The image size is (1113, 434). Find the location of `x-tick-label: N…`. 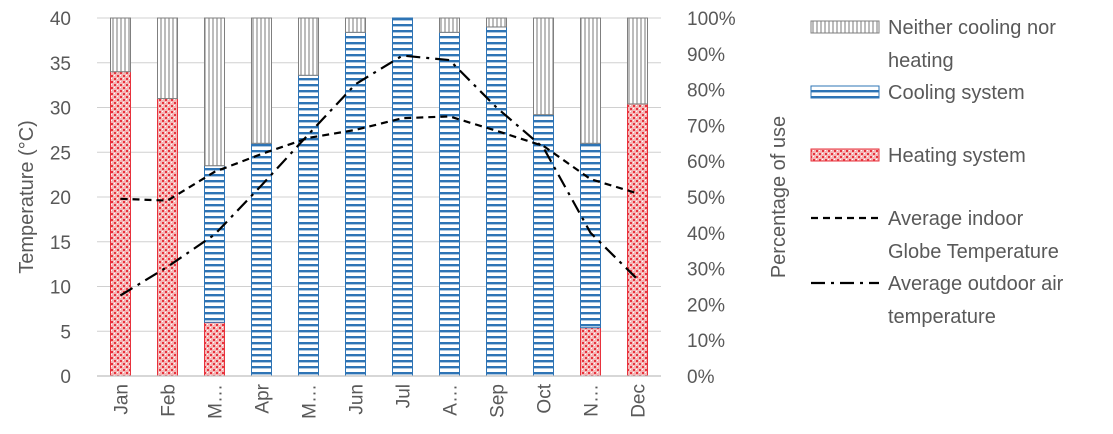

x-tick-label: N… is located at coordinates (592, 400).